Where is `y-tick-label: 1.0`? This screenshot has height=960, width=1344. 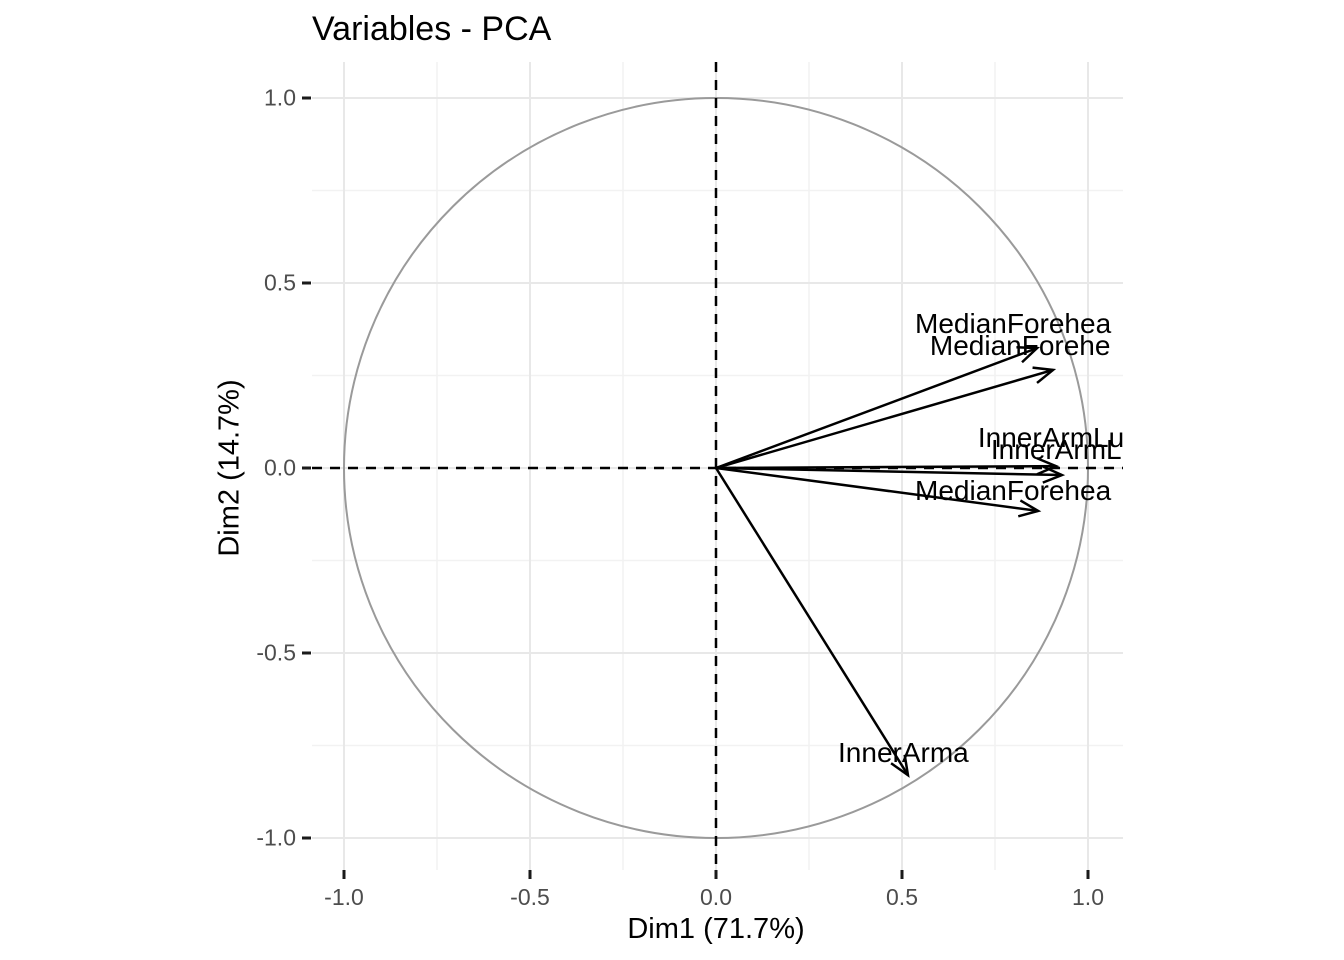
y-tick-label: 1.0 is located at coordinates (280, 97).